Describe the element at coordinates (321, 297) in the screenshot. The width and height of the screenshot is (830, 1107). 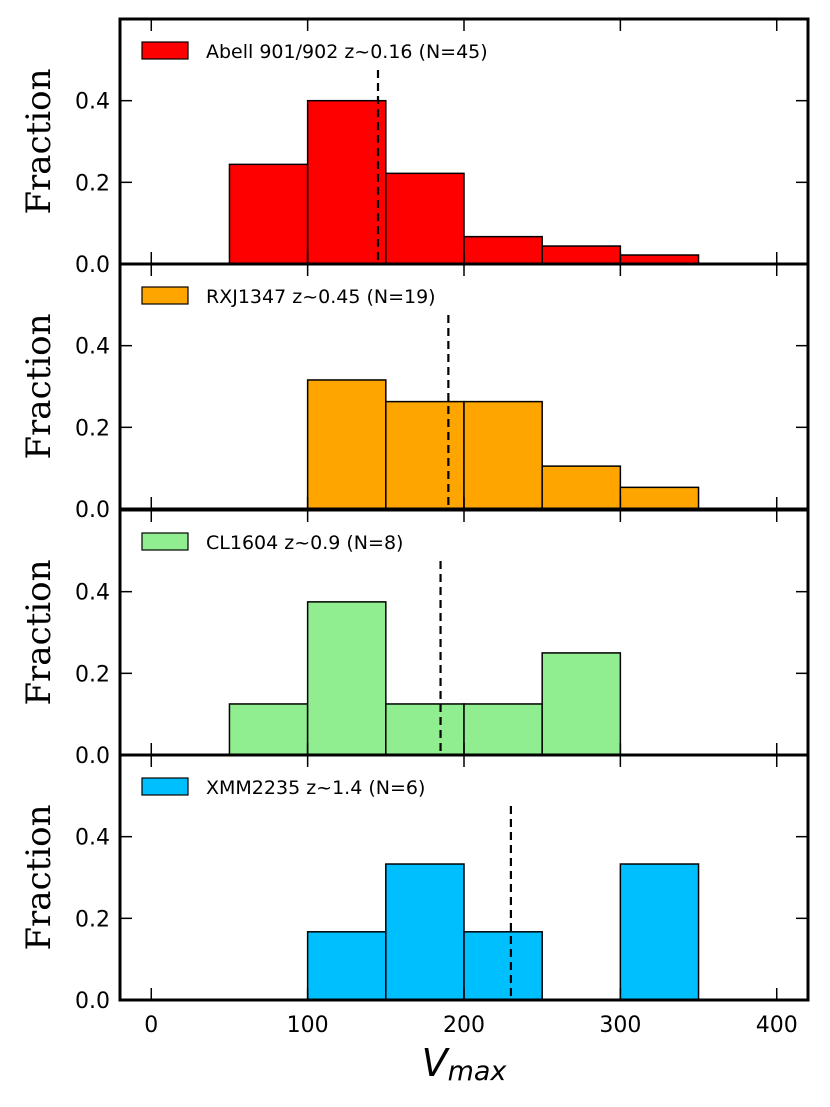
I see `legend-label: RXJ1347 z~0.45 (N=19)` at that location.